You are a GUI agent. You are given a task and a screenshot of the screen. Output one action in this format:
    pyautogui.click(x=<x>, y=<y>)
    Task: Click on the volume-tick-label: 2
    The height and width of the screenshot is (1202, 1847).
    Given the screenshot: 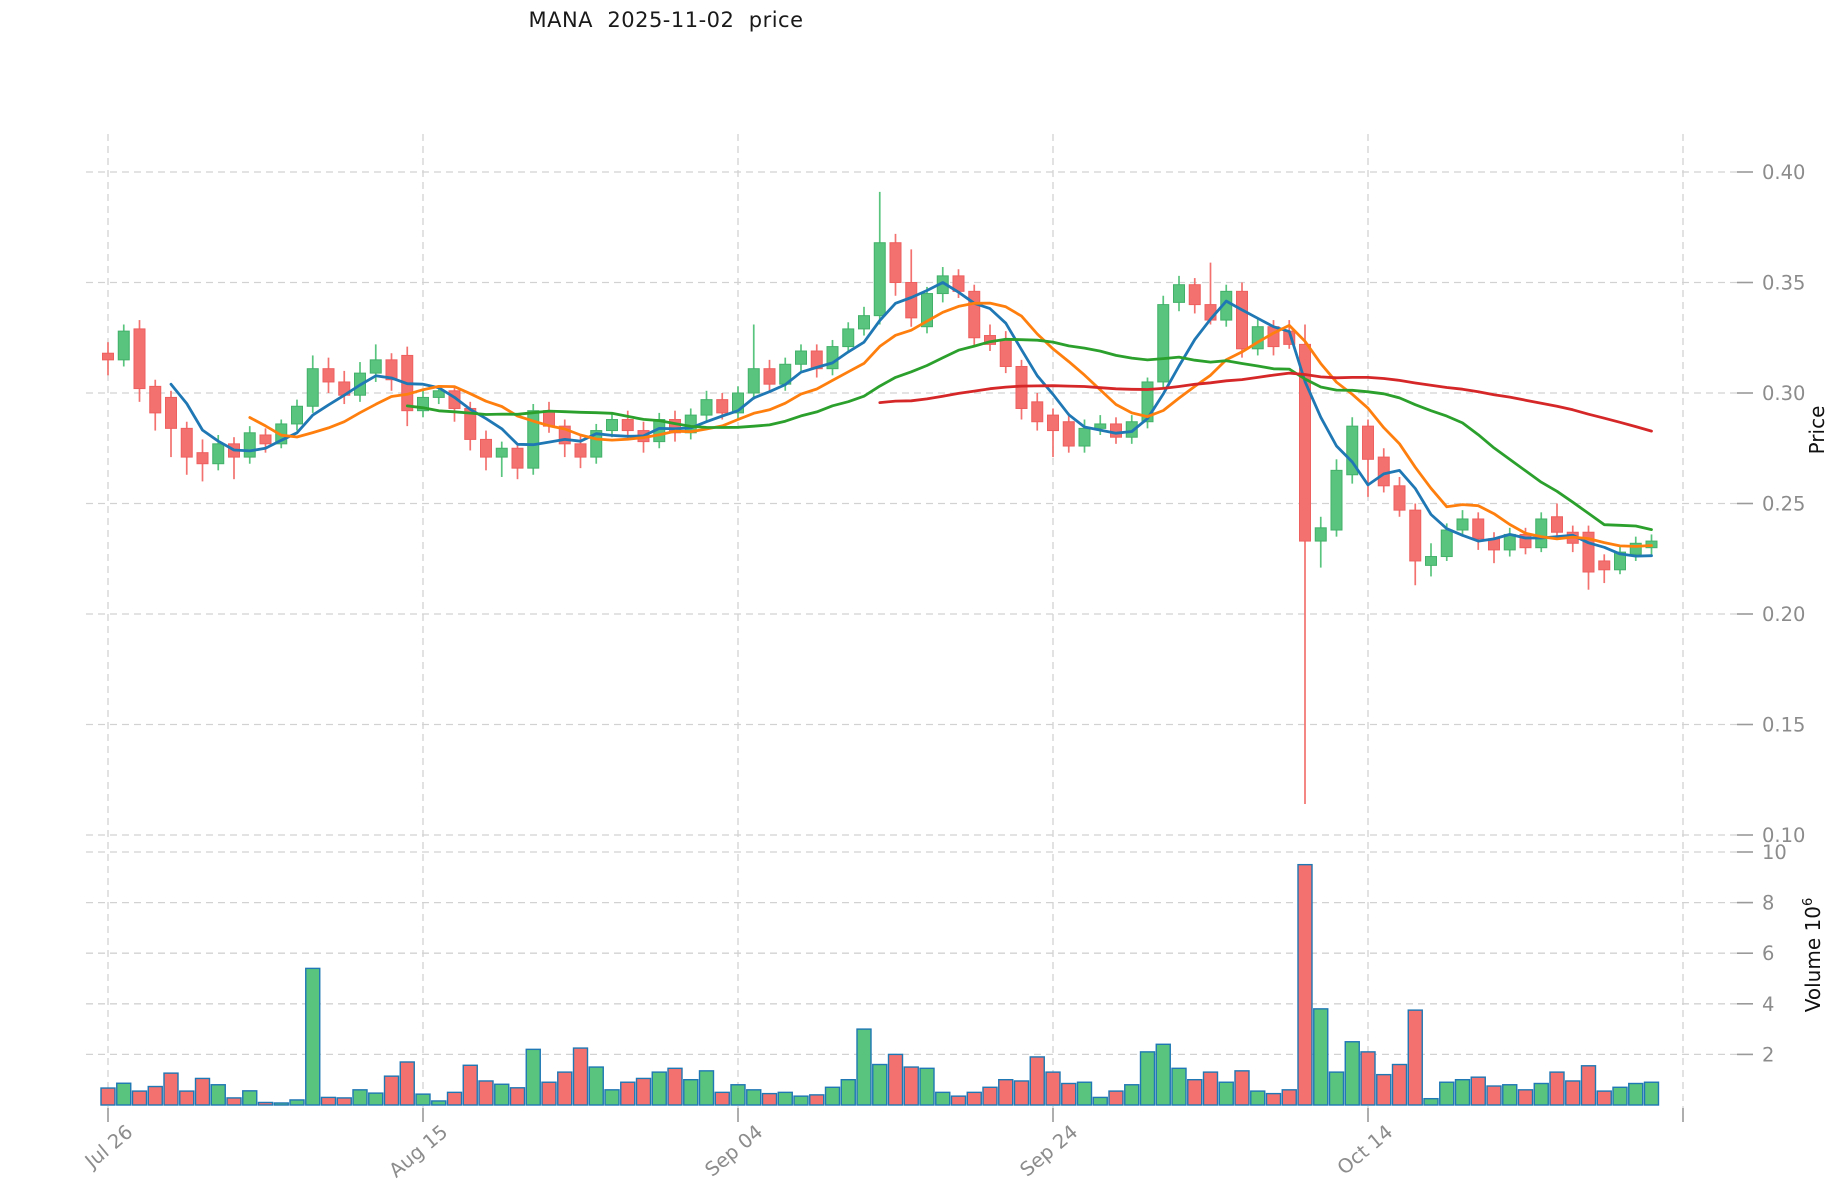 What is the action you would take?
    pyautogui.click(x=1768, y=1054)
    